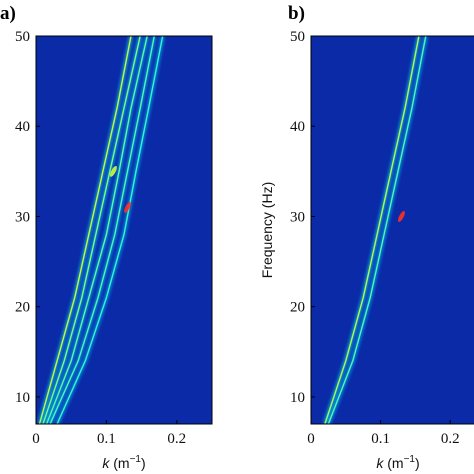 The image size is (474, 474). I want to click on panel-b-y-axis-label: Frequency (Hz), so click(267, 230).